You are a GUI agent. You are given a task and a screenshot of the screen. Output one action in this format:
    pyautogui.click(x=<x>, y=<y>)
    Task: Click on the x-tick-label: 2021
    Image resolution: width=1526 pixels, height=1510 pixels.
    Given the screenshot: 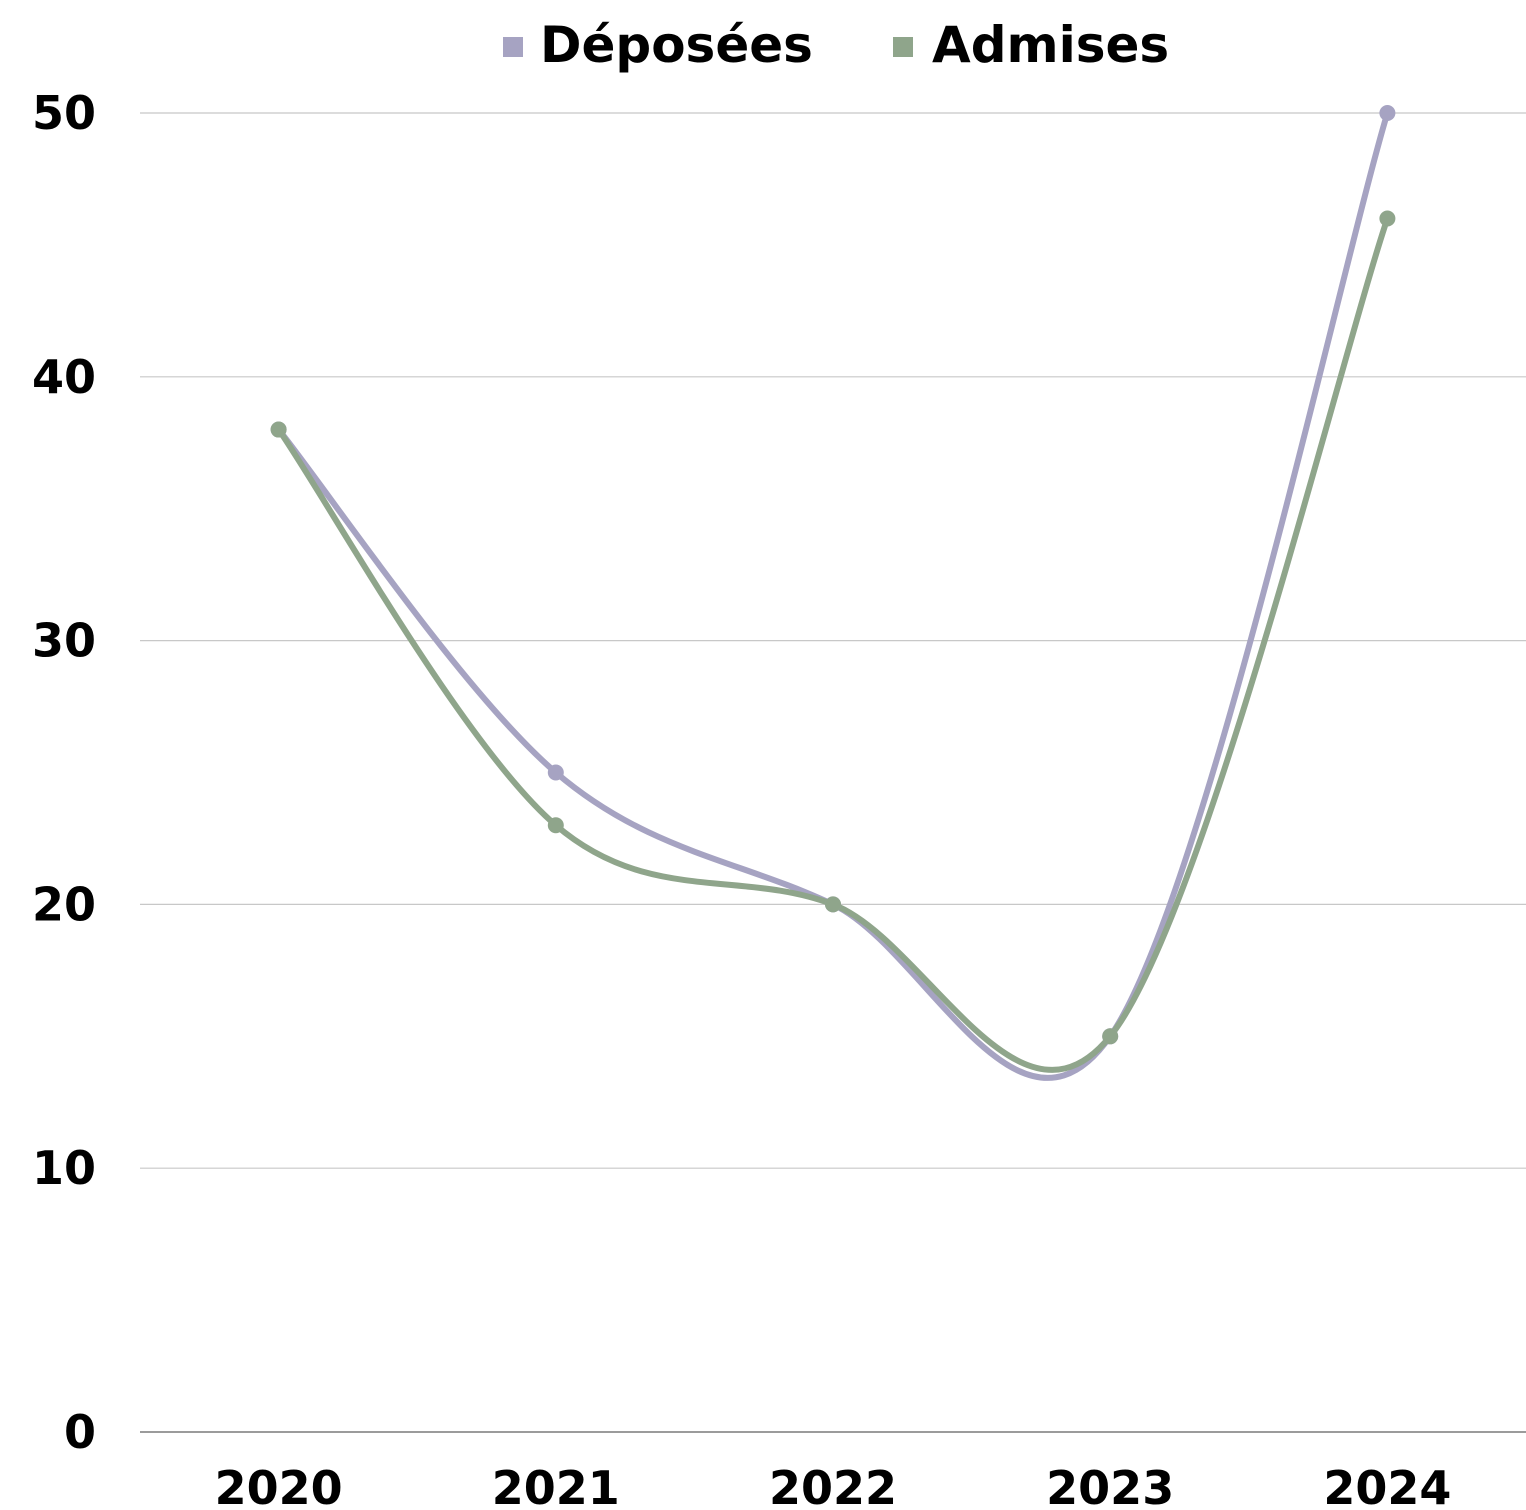 What is the action you would take?
    pyautogui.click(x=556, y=1485)
    